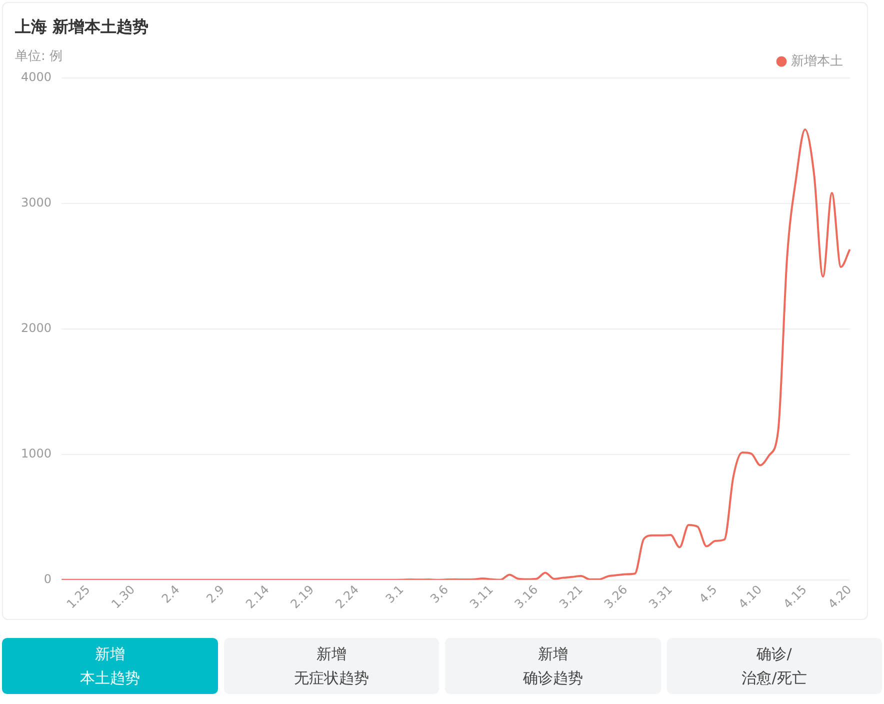  Describe the element at coordinates (394, 594) in the screenshot. I see `x-tick-label: 3.1` at that location.